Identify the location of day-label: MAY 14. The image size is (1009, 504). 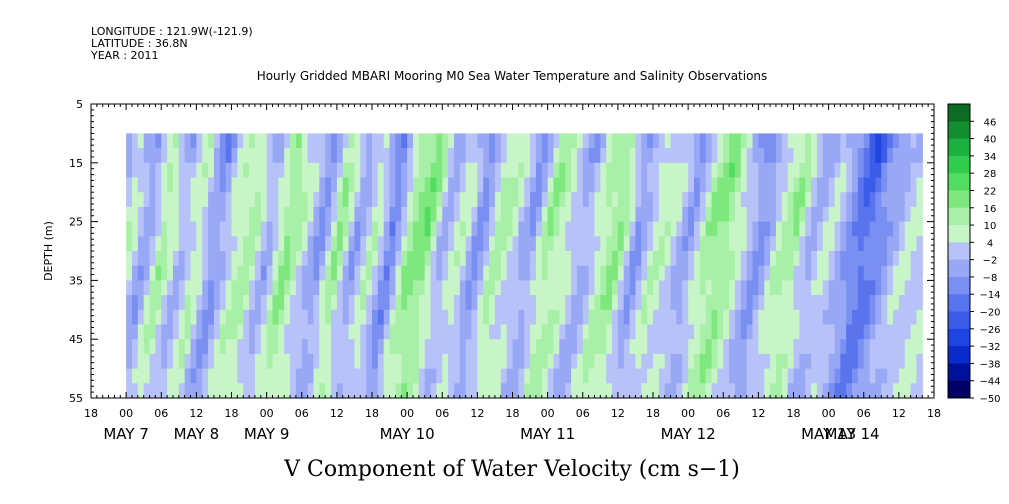
(852, 434).